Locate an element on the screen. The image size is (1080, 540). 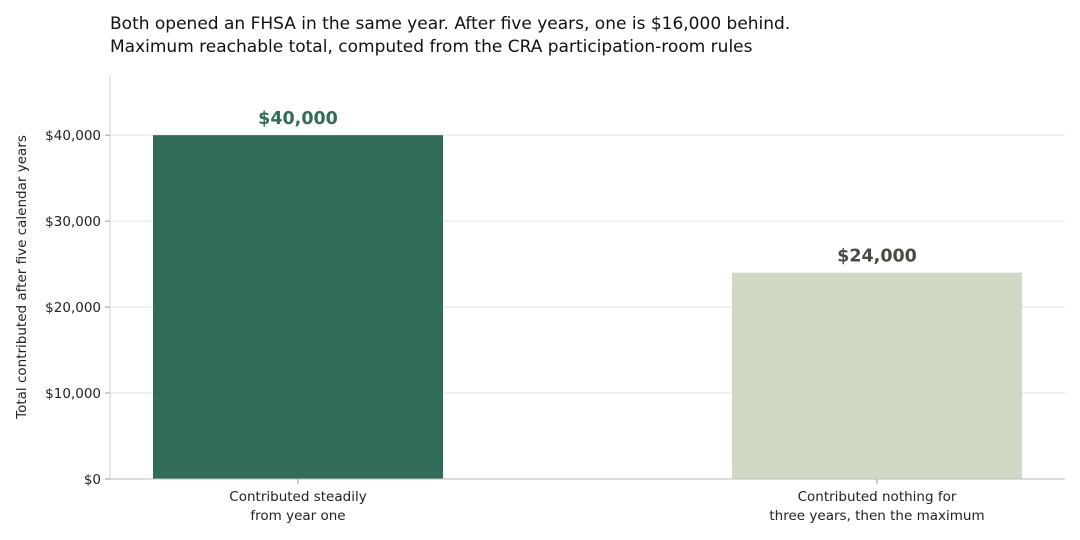
y-tick-label: $40,000 is located at coordinates (73, 136).